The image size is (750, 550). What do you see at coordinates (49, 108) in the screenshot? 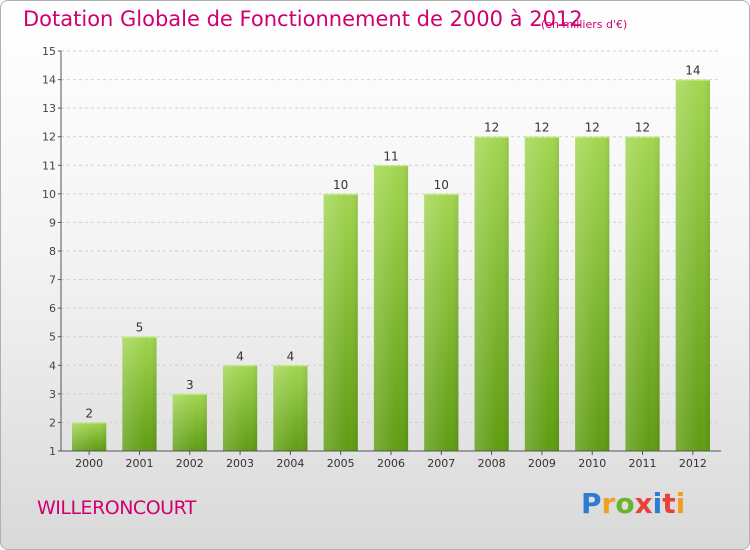
I see `y-tick-label: 13` at bounding box center [49, 108].